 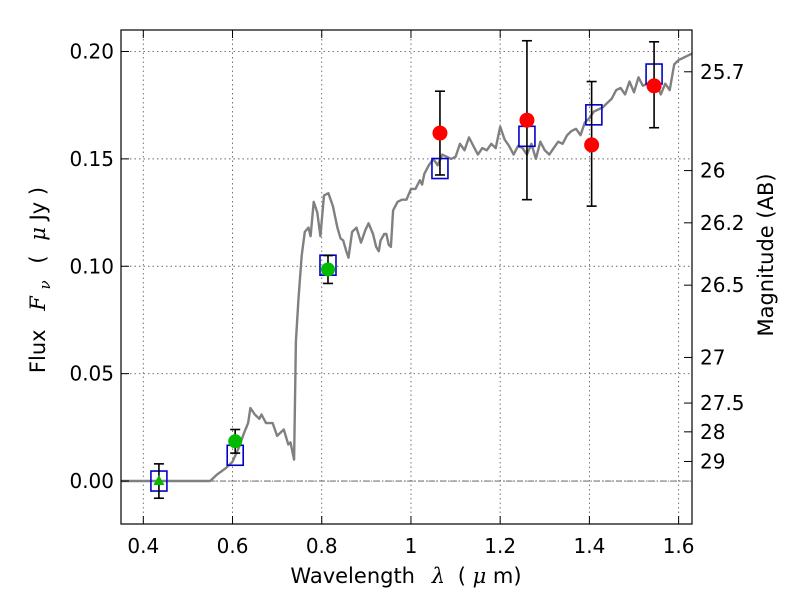 I want to click on y-axis-label-open: (, so click(x=38, y=259).